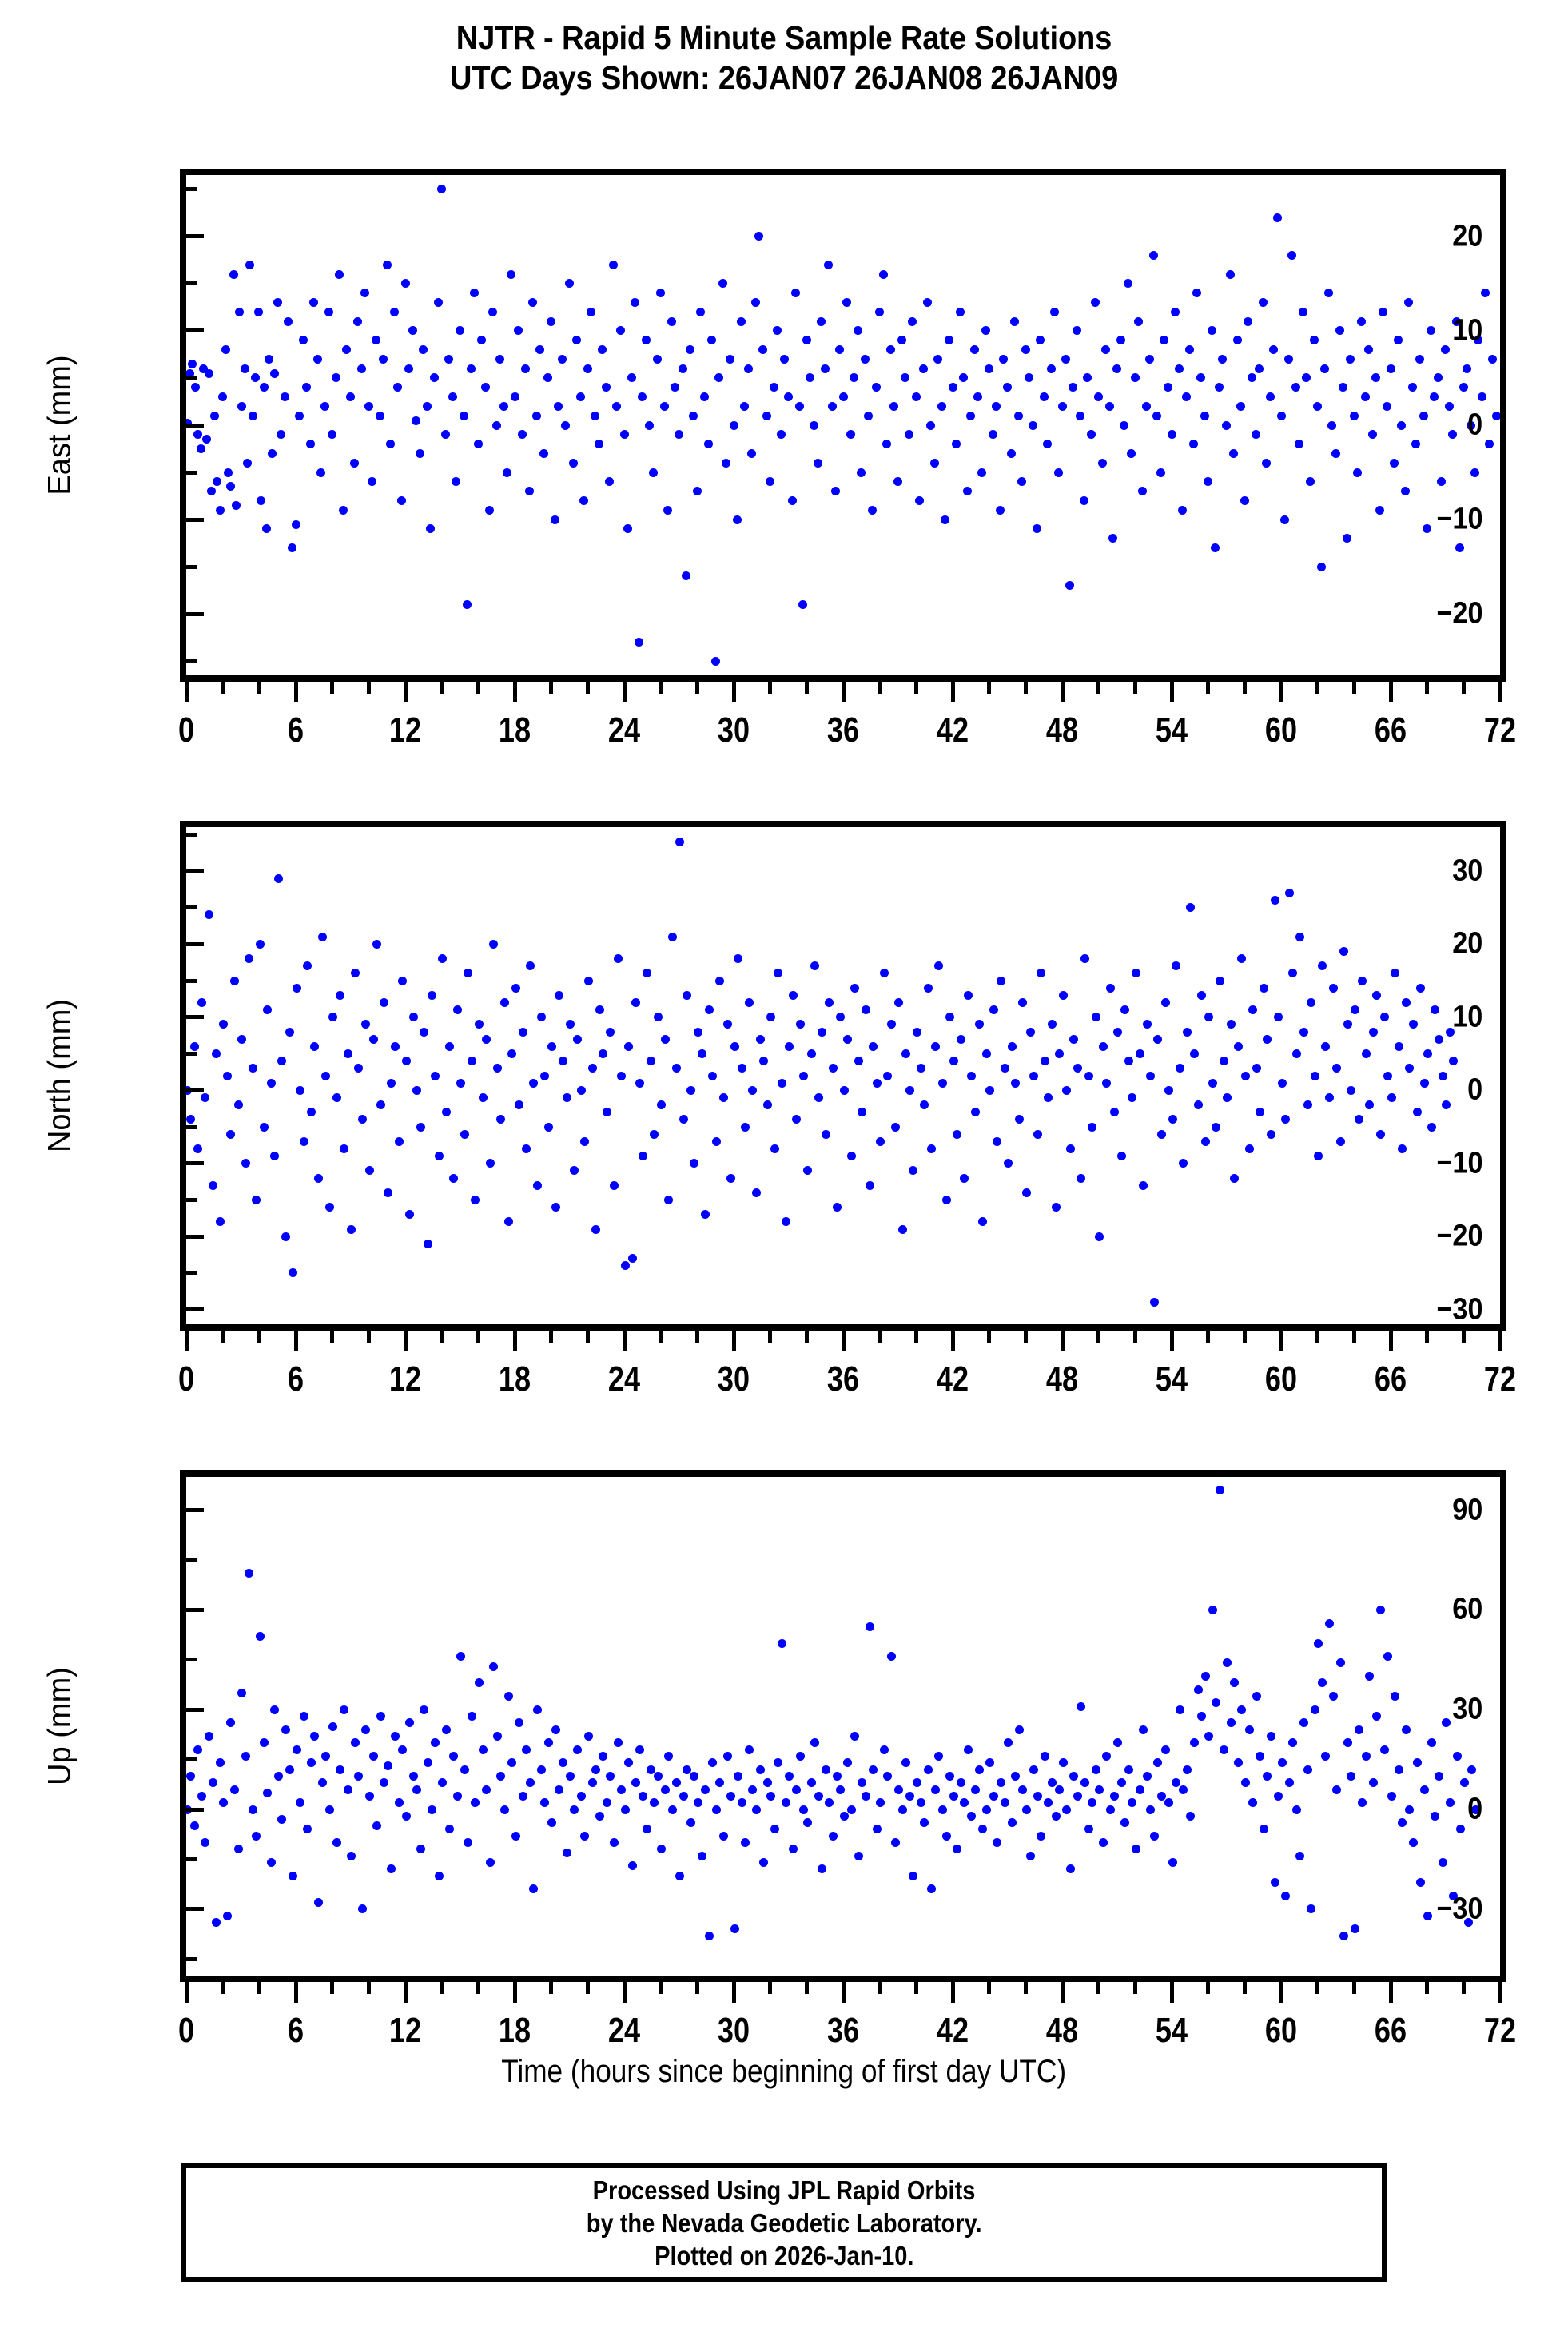  What do you see at coordinates (191, 834) in the screenshot?
I see `y-tick-minor-north` at bounding box center [191, 834].